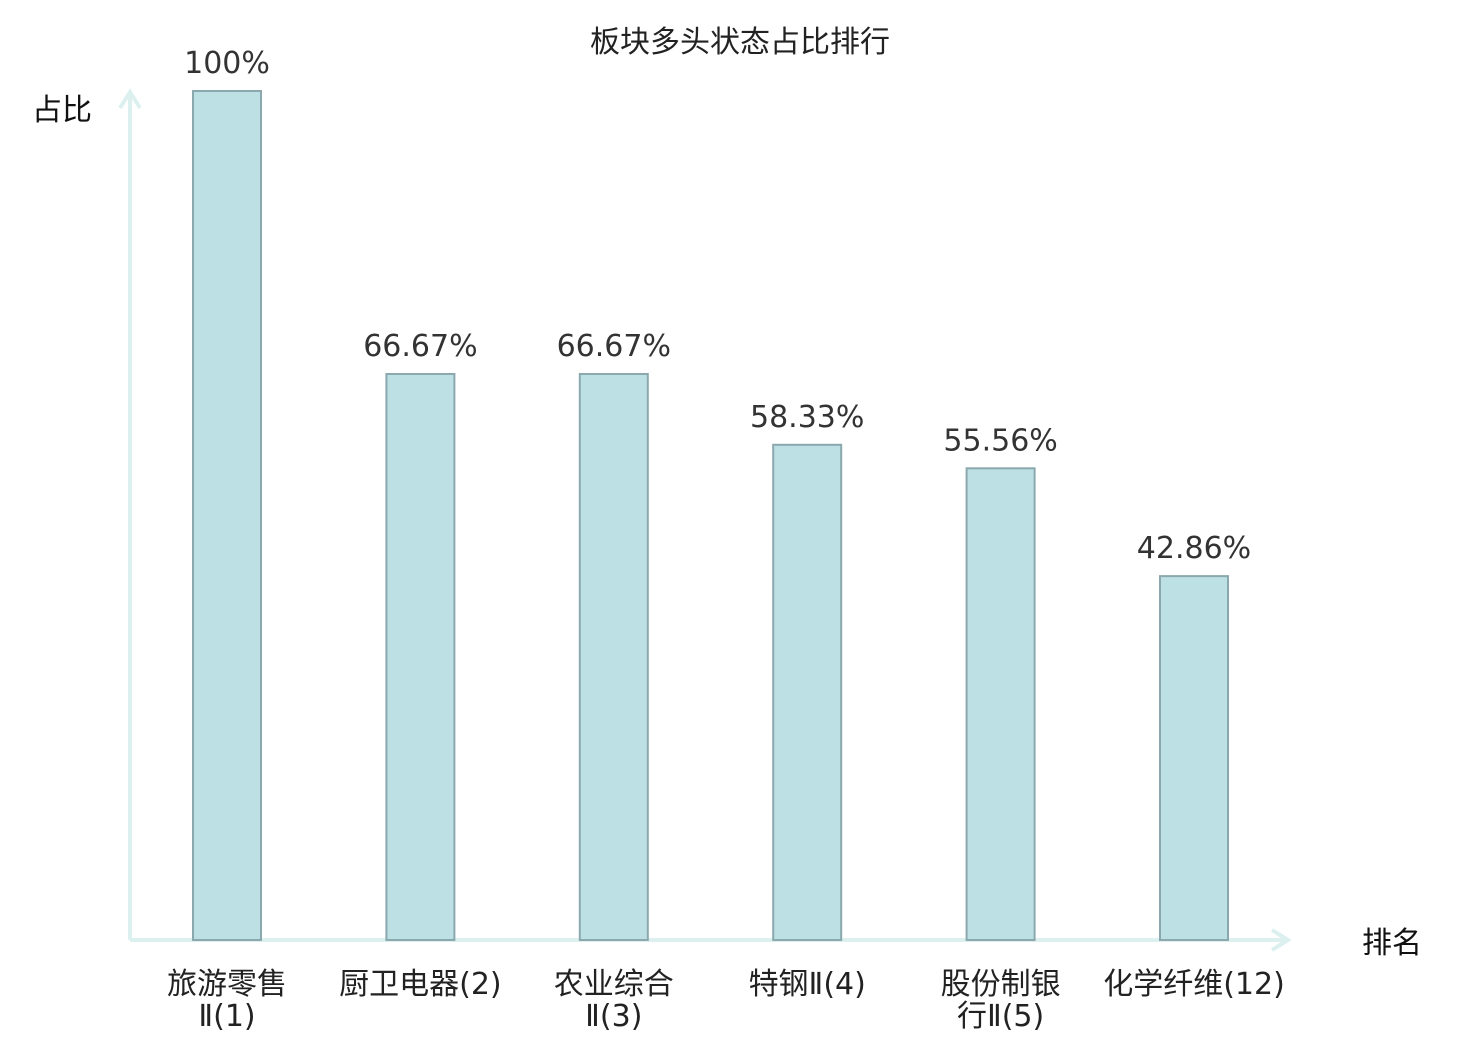 Image resolution: width=1480 pixels, height=1040 pixels. What do you see at coordinates (420, 346) in the screenshot?
I see `value-label-2: 66.67%` at bounding box center [420, 346].